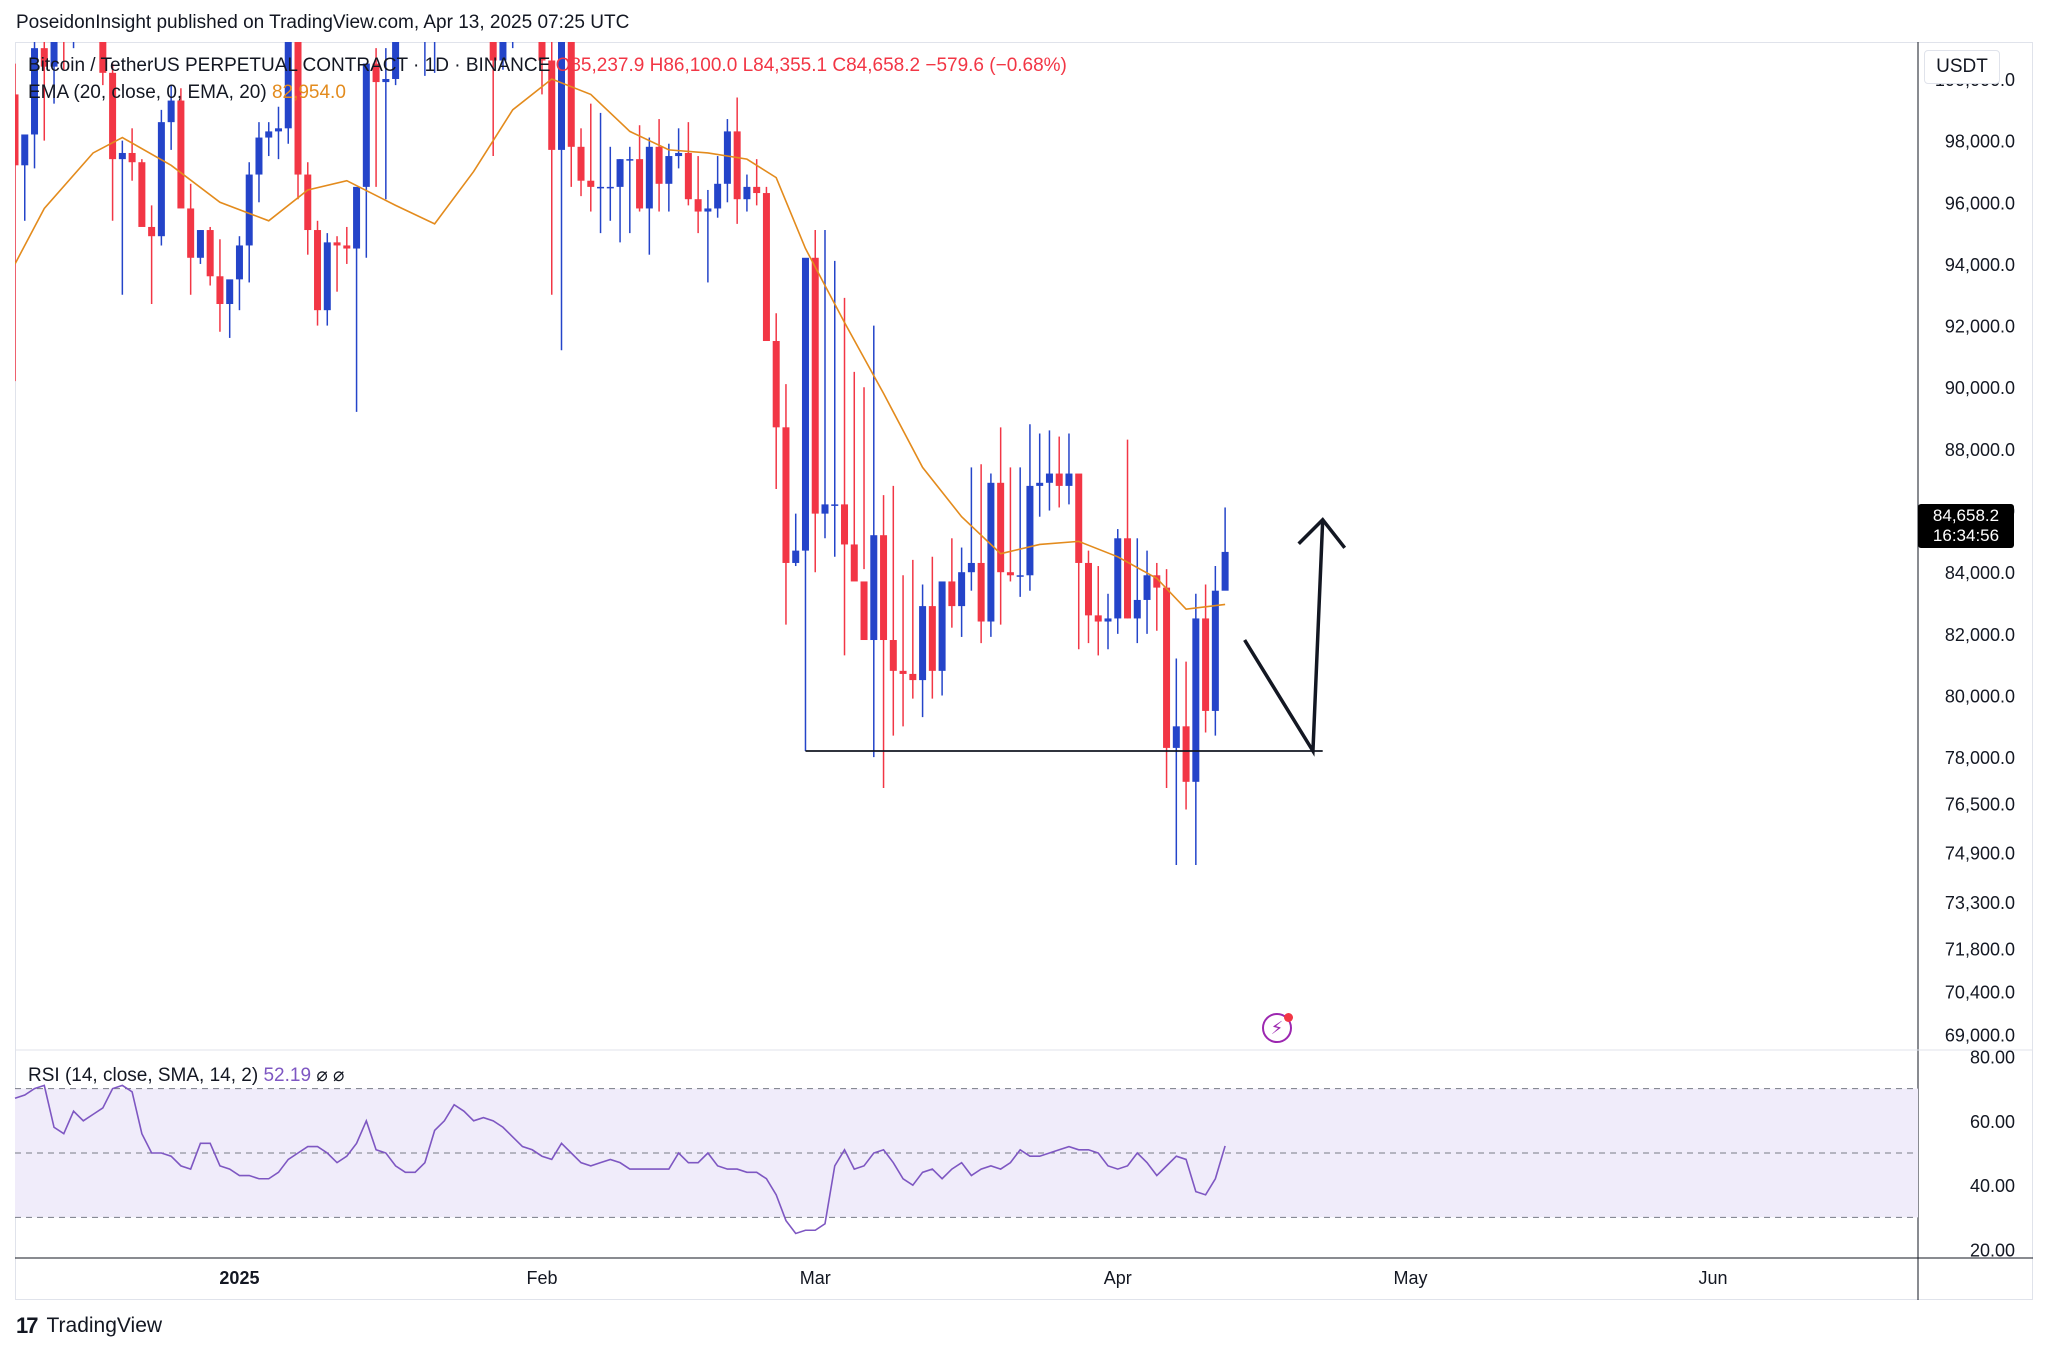 This screenshot has height=1354, width=2048. I want to click on price-tick-label: 84,000.0, so click(1980, 573).